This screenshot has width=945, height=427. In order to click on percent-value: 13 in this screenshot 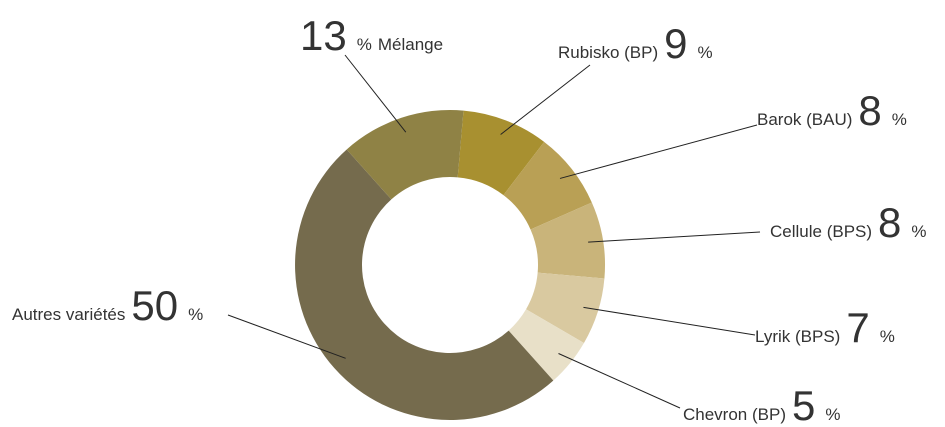, I will do `click(323, 35)`.